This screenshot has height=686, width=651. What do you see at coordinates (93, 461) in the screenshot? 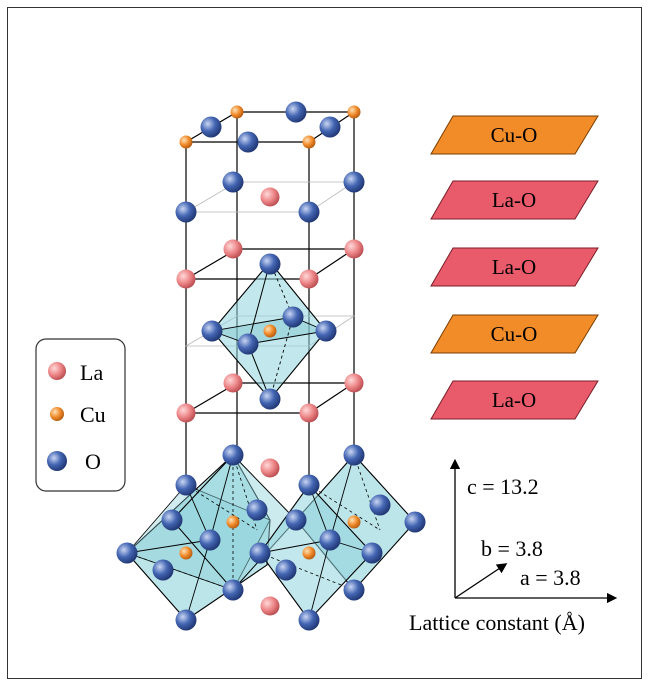
I see `legend-label-o: O` at bounding box center [93, 461].